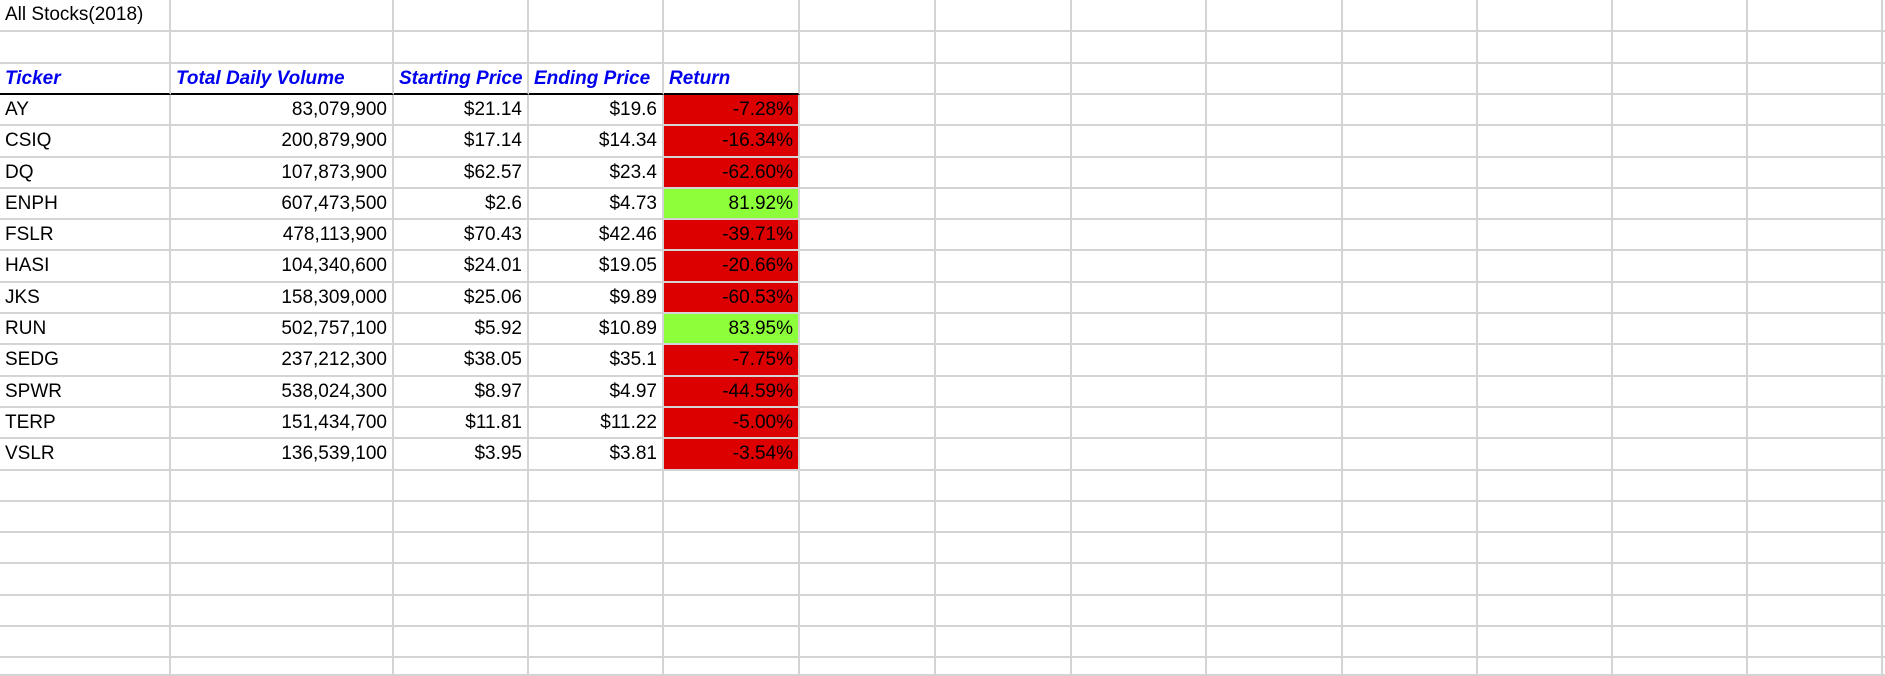 The height and width of the screenshot is (676, 1885). What do you see at coordinates (732, 392) in the screenshot?
I see `return-cell: -44.59%` at bounding box center [732, 392].